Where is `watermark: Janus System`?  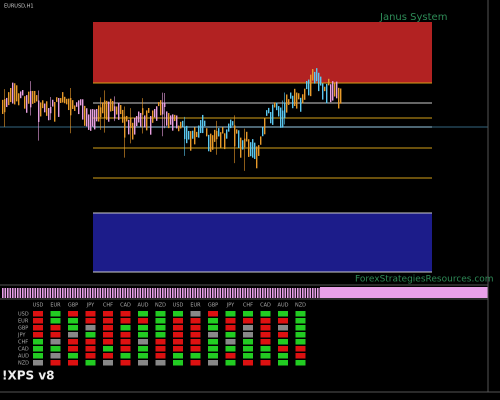 watermark: Janus System is located at coordinates (413, 17).